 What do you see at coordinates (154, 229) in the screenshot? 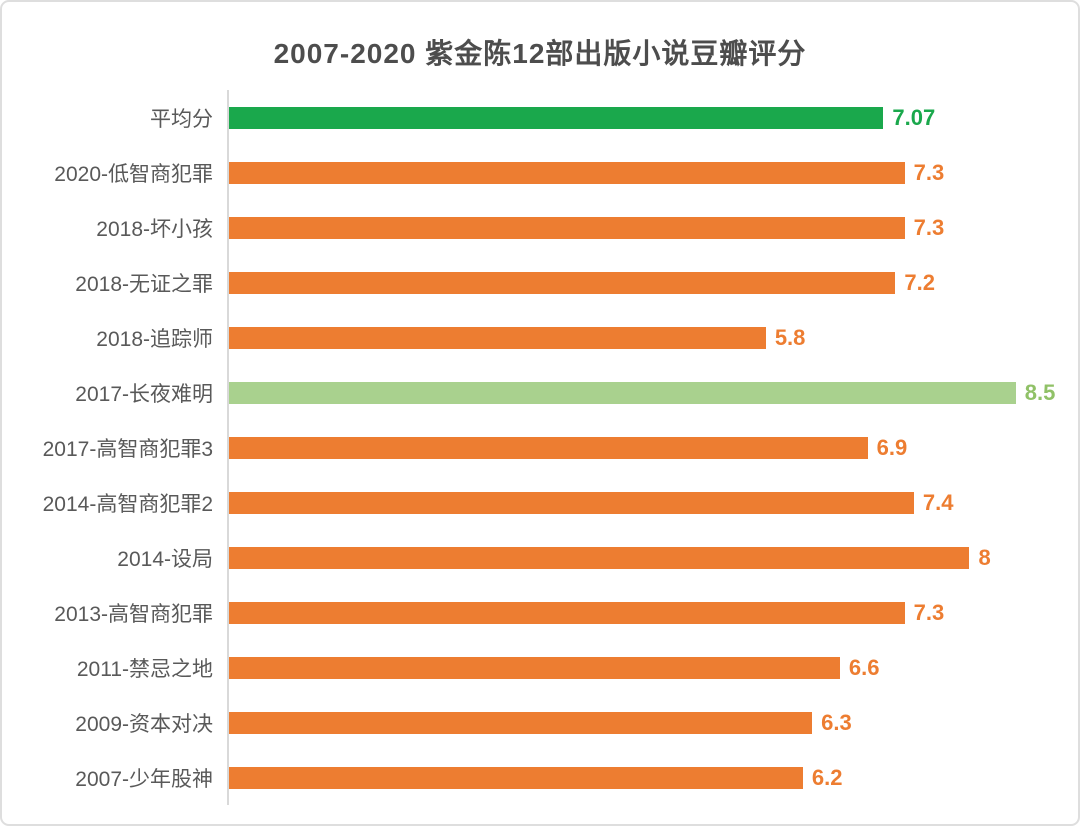
I see `category-label: 2018-坏小孩` at bounding box center [154, 229].